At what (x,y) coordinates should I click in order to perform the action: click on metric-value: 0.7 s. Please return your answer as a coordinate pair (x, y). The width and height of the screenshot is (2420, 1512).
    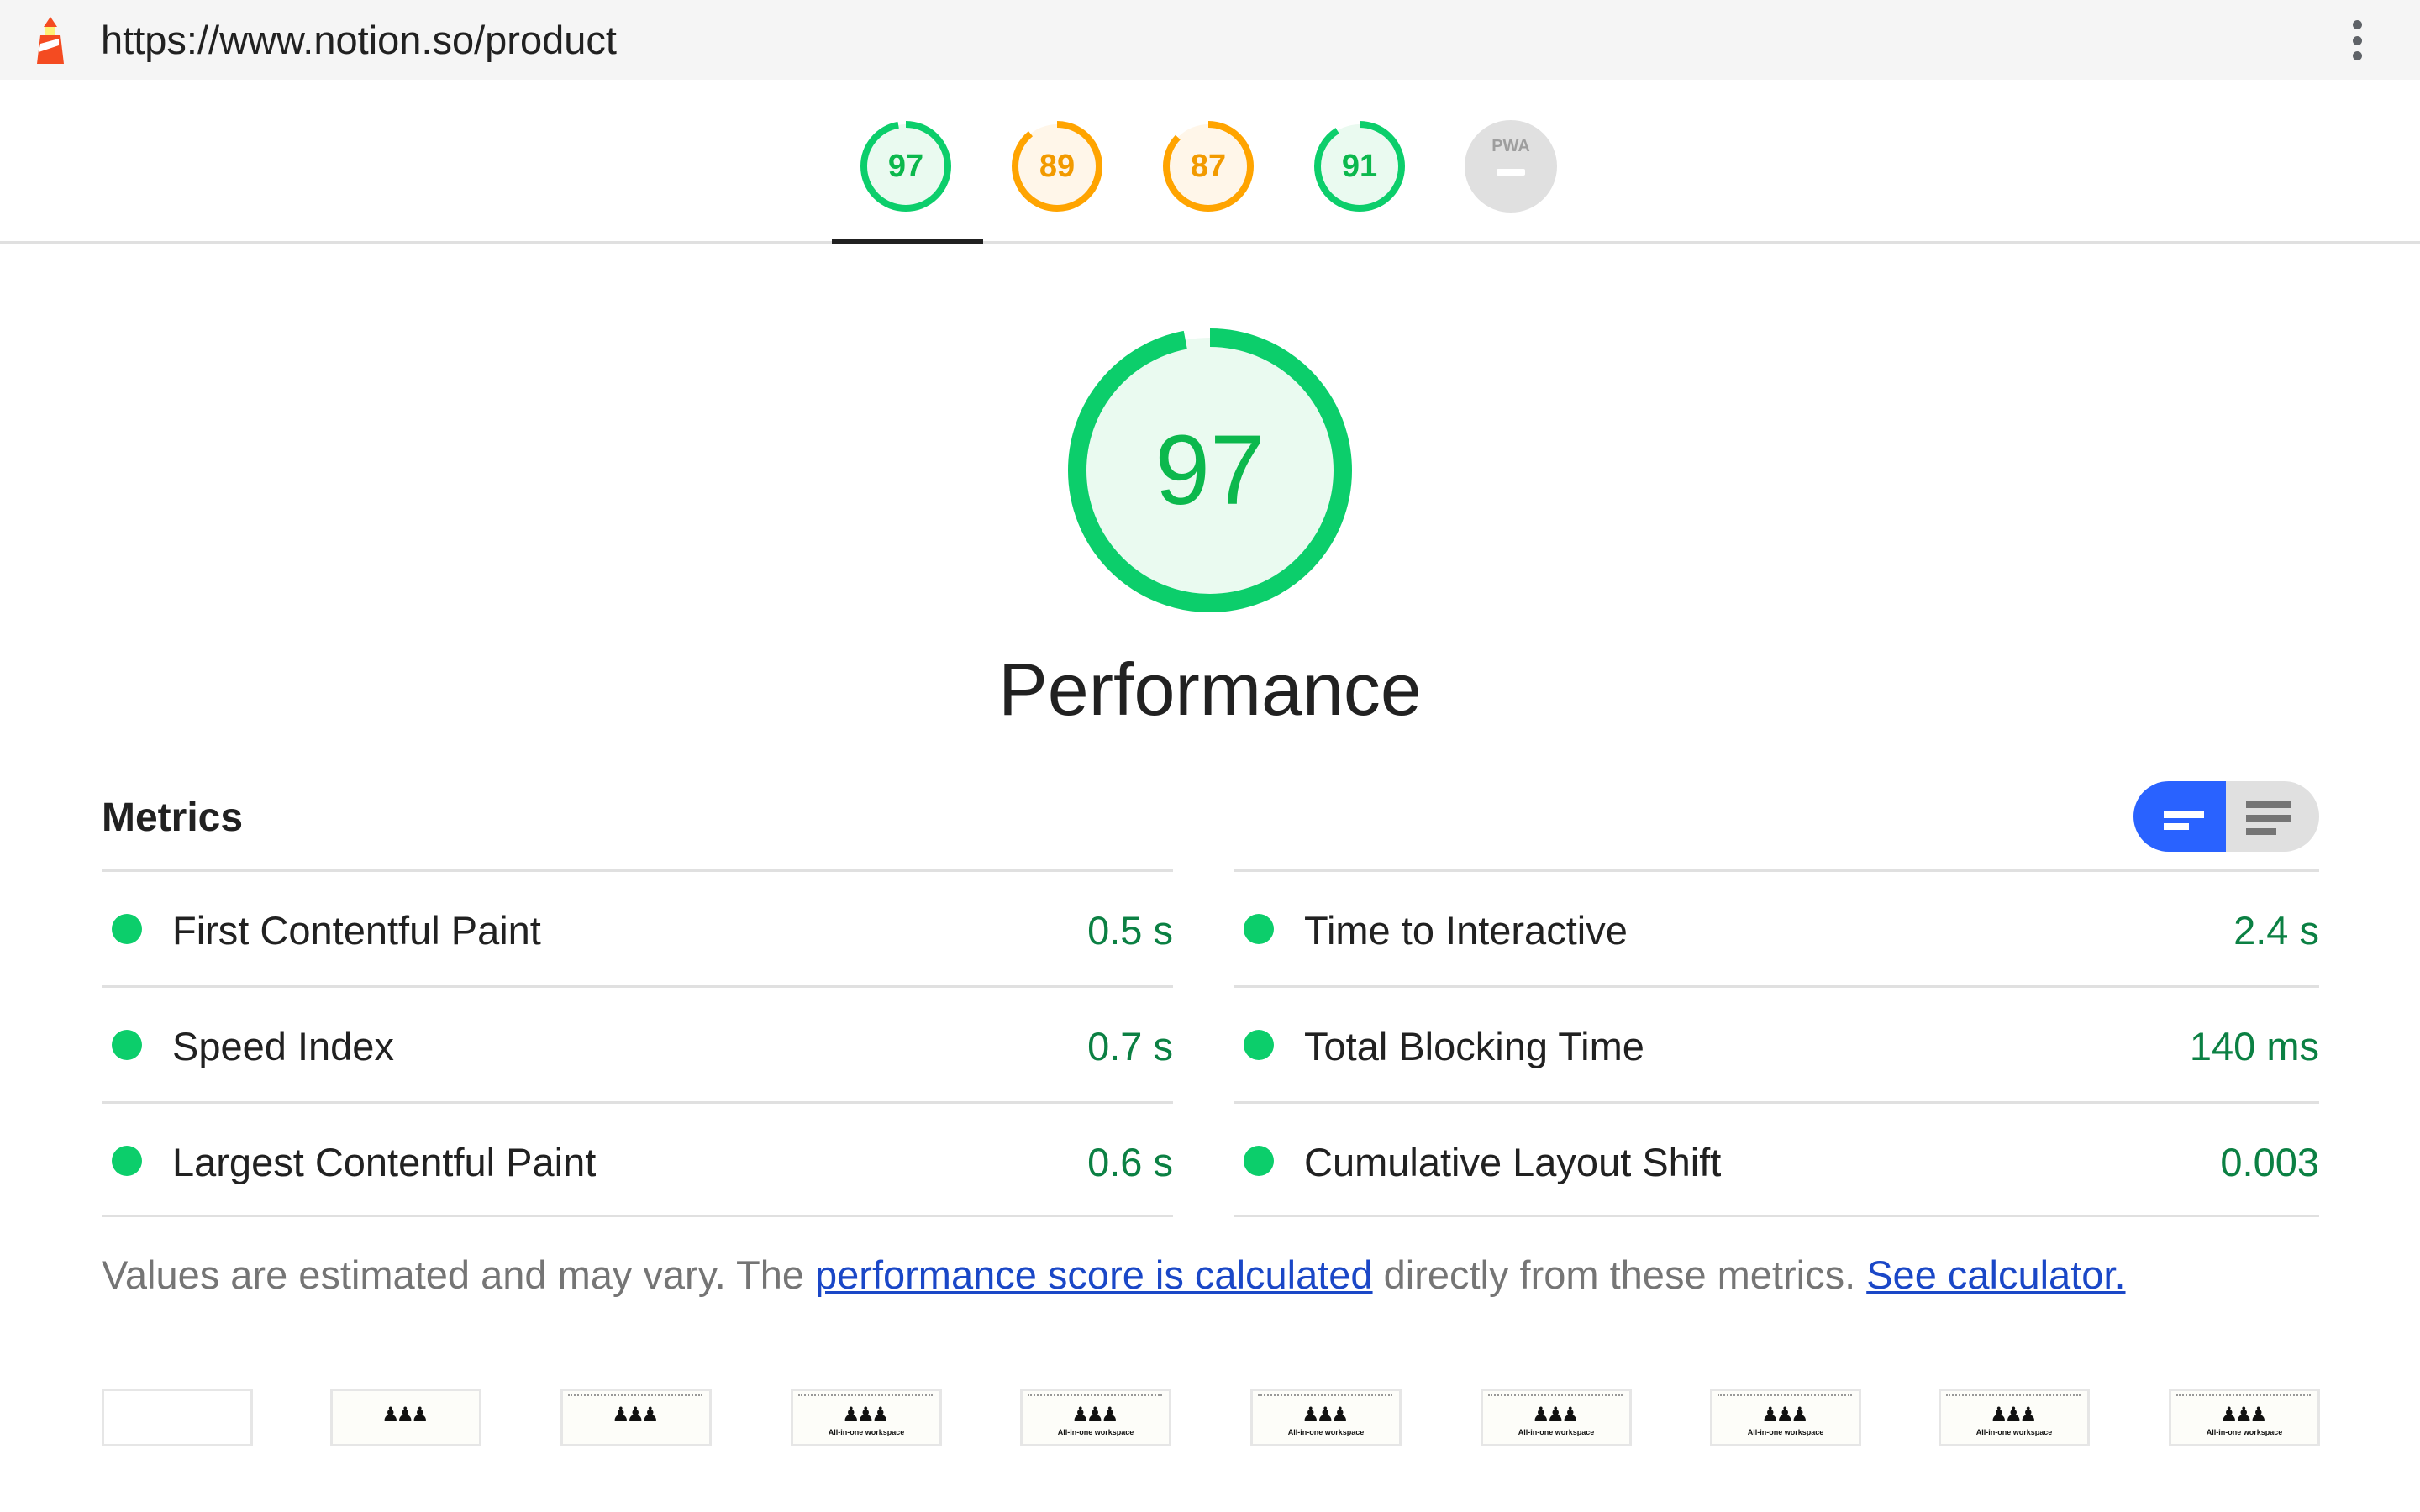
    Looking at the image, I should click on (1130, 1046).